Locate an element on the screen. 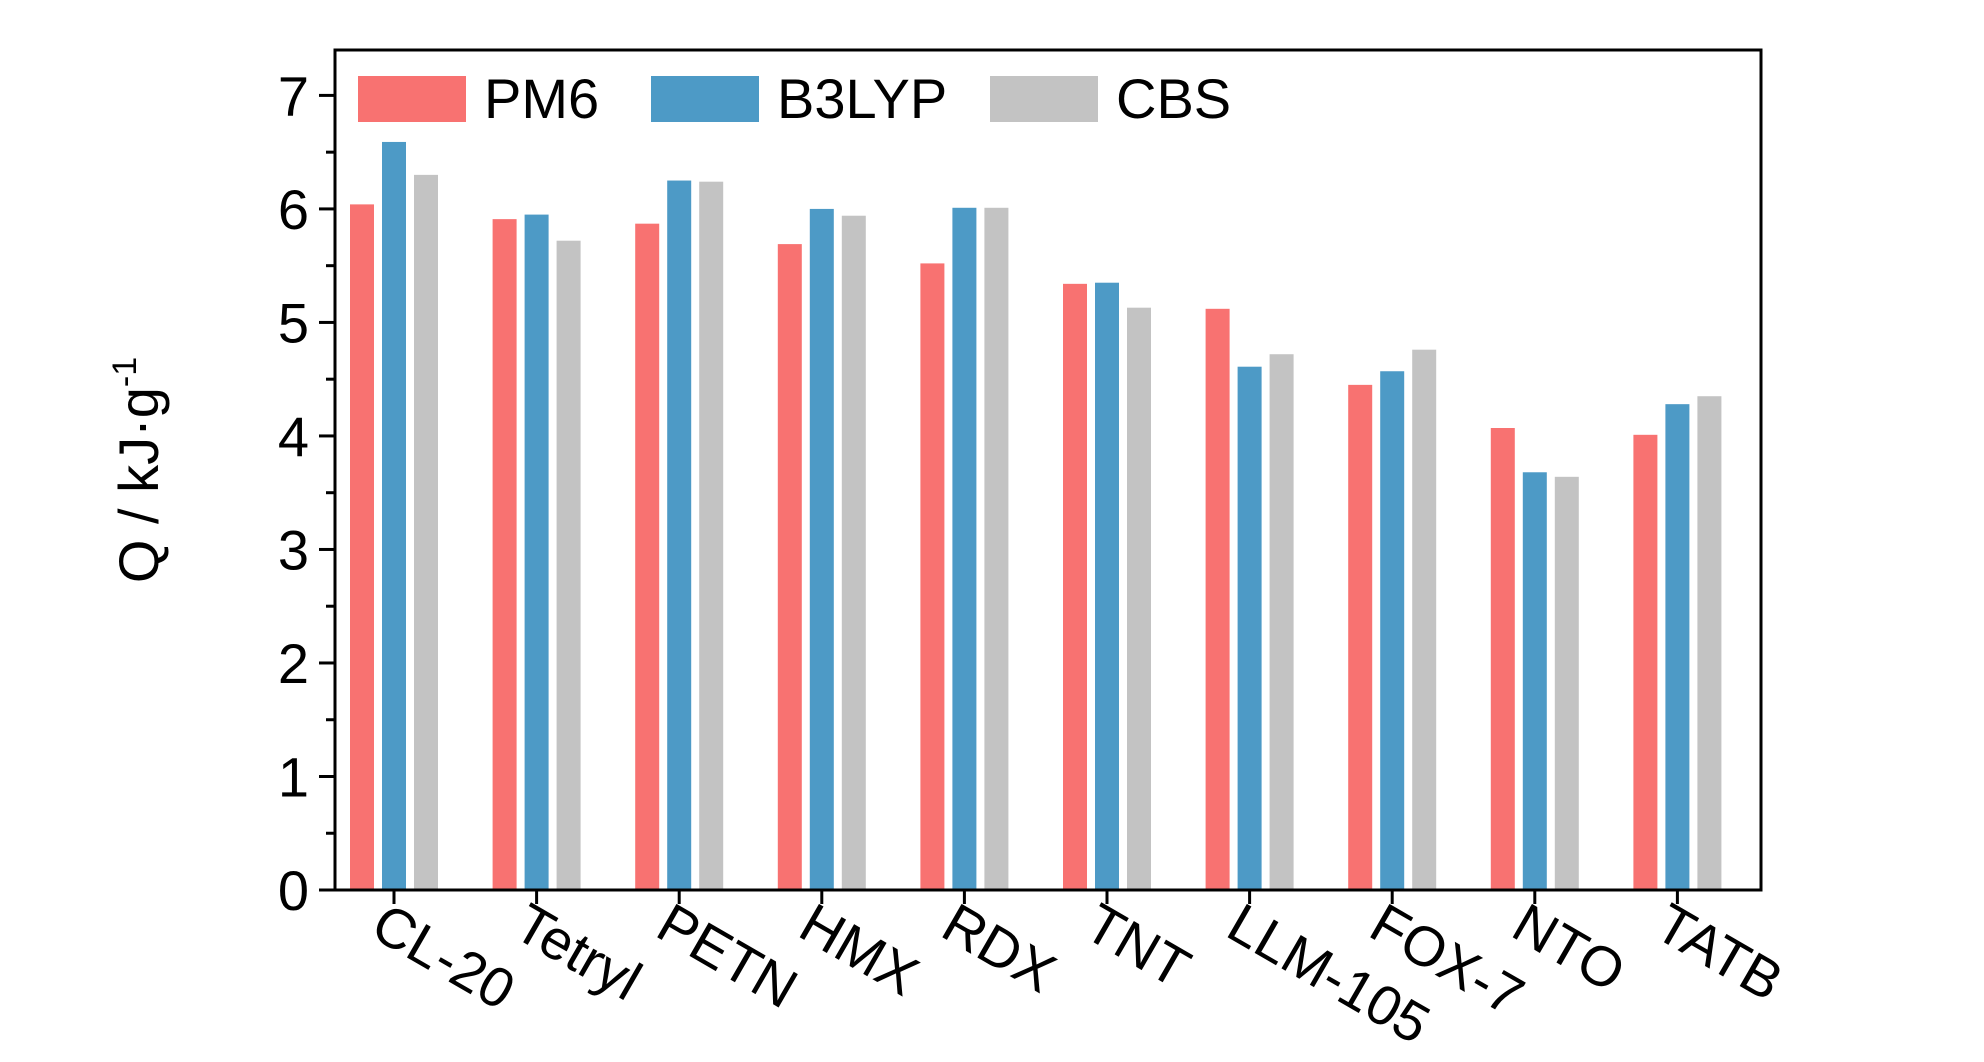 The image size is (1984, 1062). bar-pm6-nto is located at coordinates (1502, 659).